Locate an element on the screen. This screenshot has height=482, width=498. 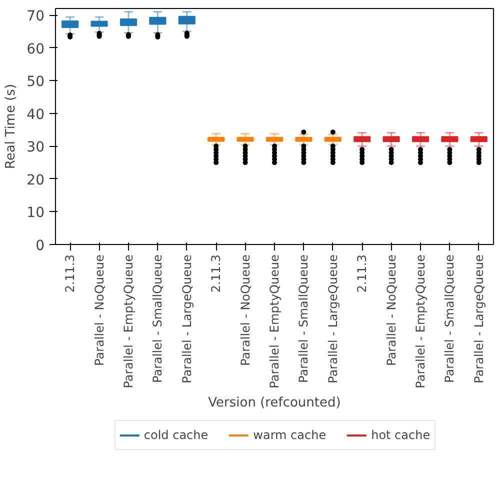
y-tick-label: 20 is located at coordinates (35, 180).